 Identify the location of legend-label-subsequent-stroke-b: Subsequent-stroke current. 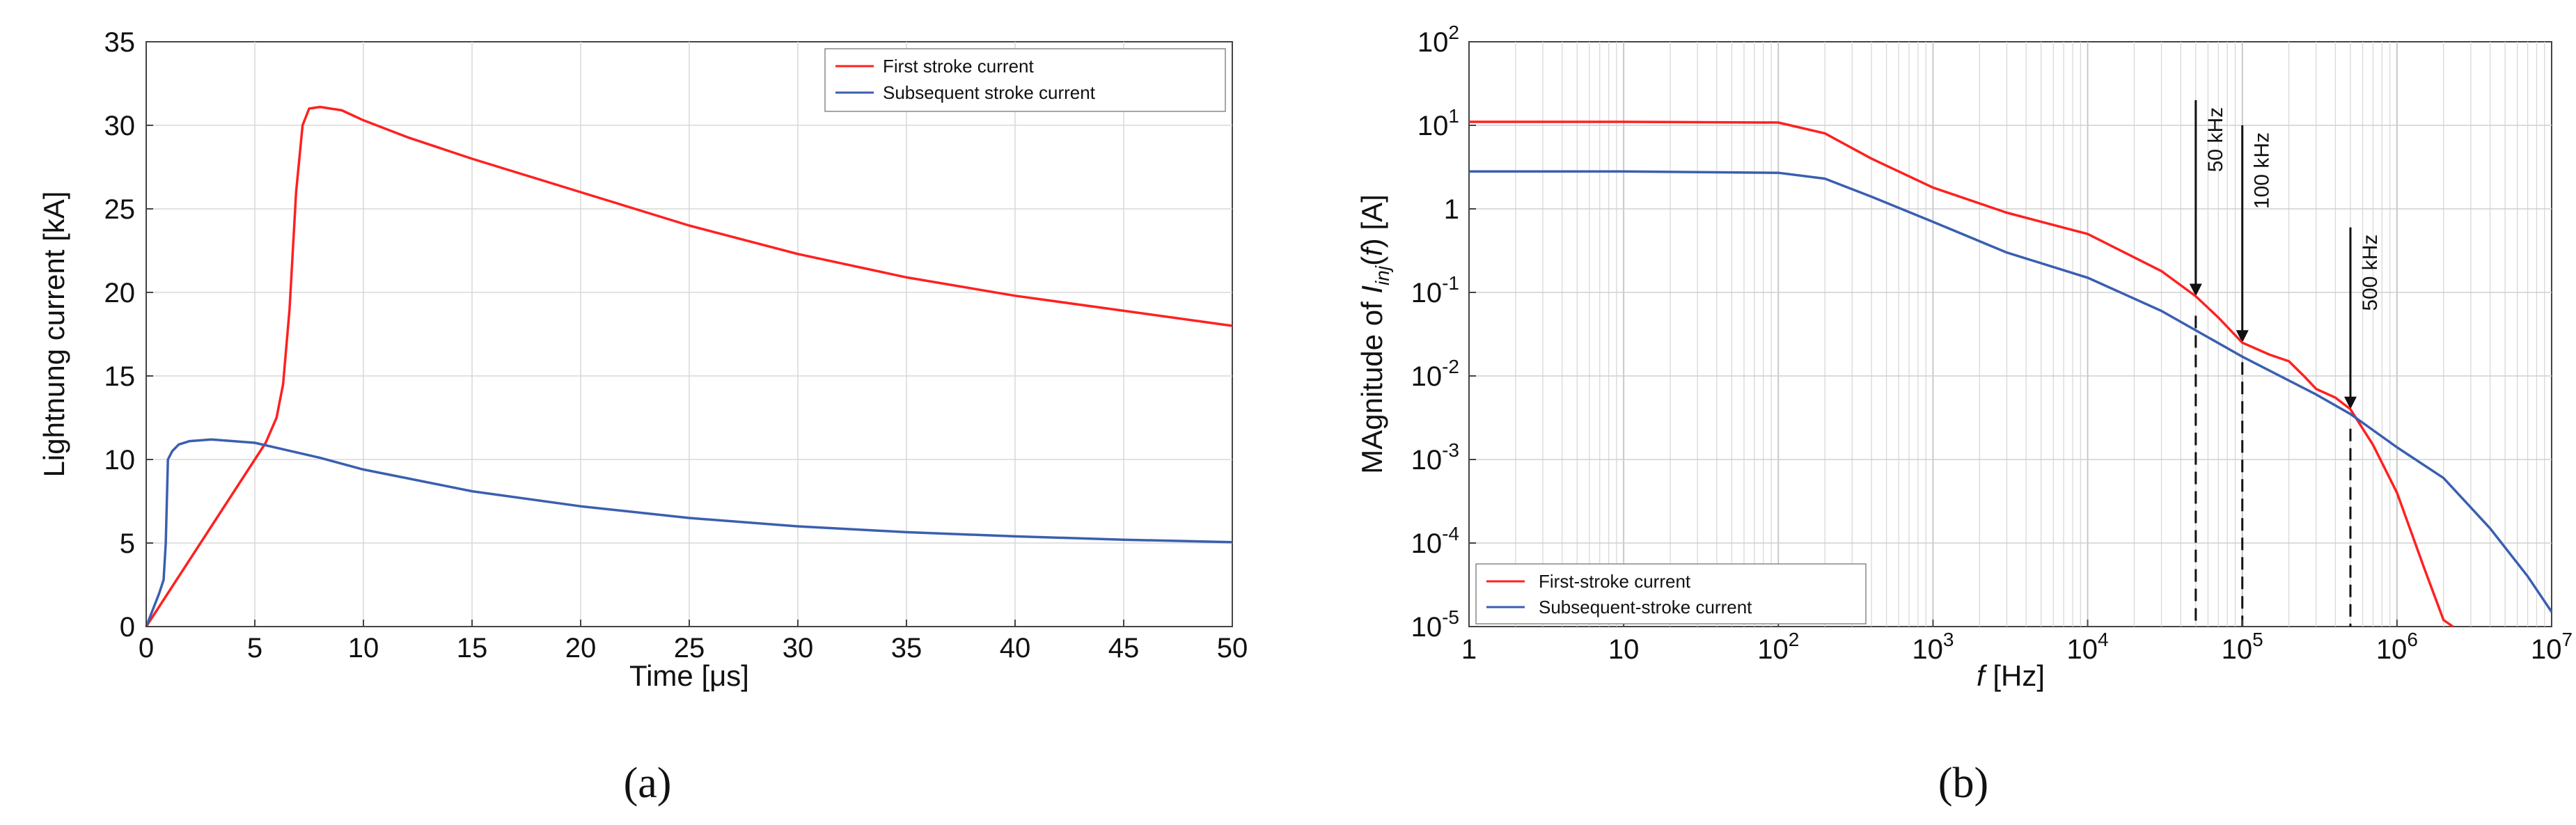
(1645, 607).